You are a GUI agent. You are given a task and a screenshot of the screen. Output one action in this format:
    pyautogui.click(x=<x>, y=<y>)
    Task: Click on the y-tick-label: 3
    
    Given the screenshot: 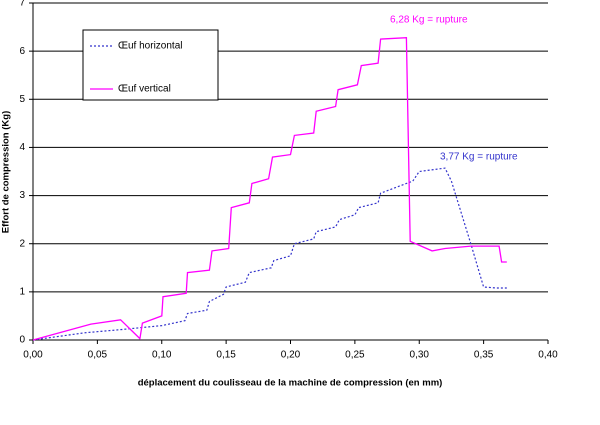 What is the action you would take?
    pyautogui.click(x=22, y=195)
    